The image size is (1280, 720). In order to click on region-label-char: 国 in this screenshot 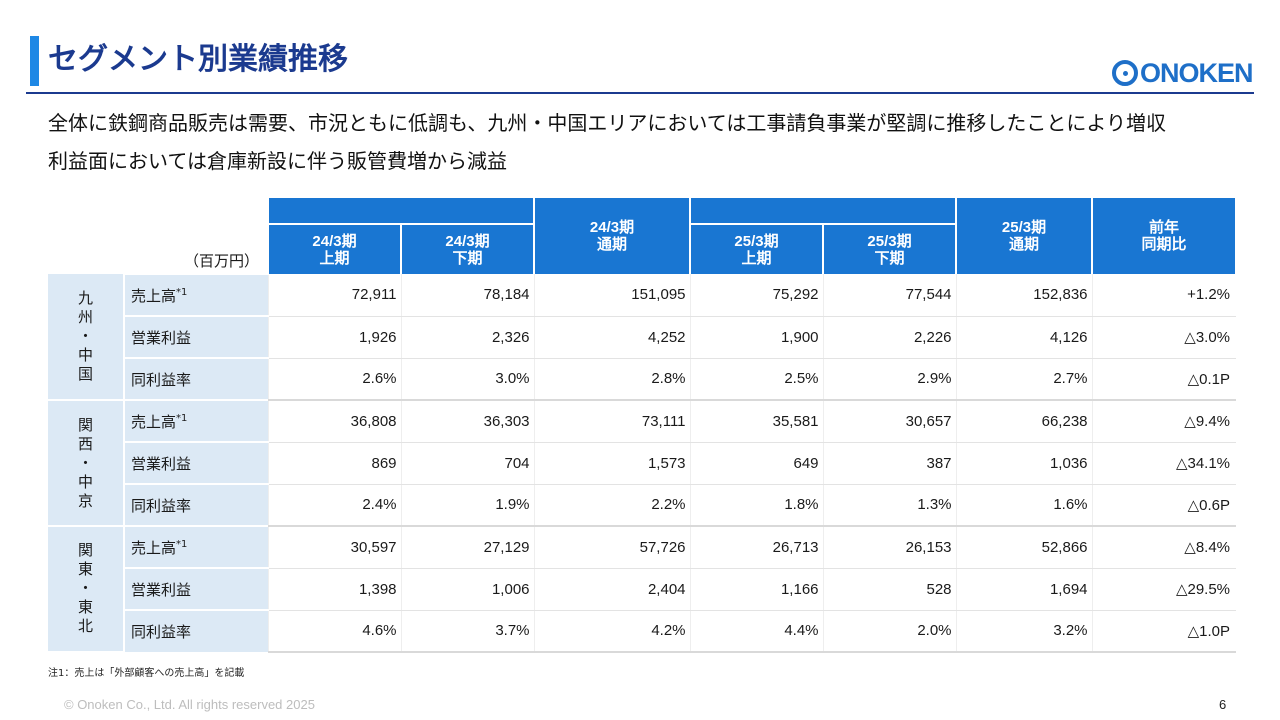, I will do `click(85, 374)`.